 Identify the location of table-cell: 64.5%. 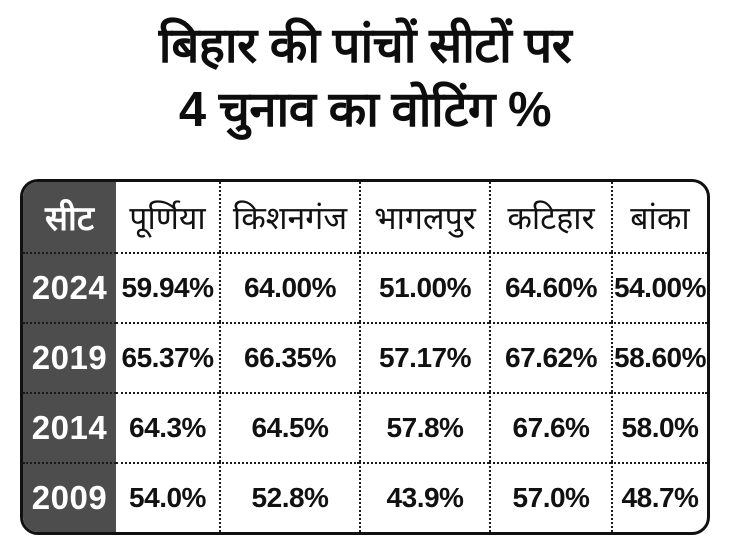
(289, 427).